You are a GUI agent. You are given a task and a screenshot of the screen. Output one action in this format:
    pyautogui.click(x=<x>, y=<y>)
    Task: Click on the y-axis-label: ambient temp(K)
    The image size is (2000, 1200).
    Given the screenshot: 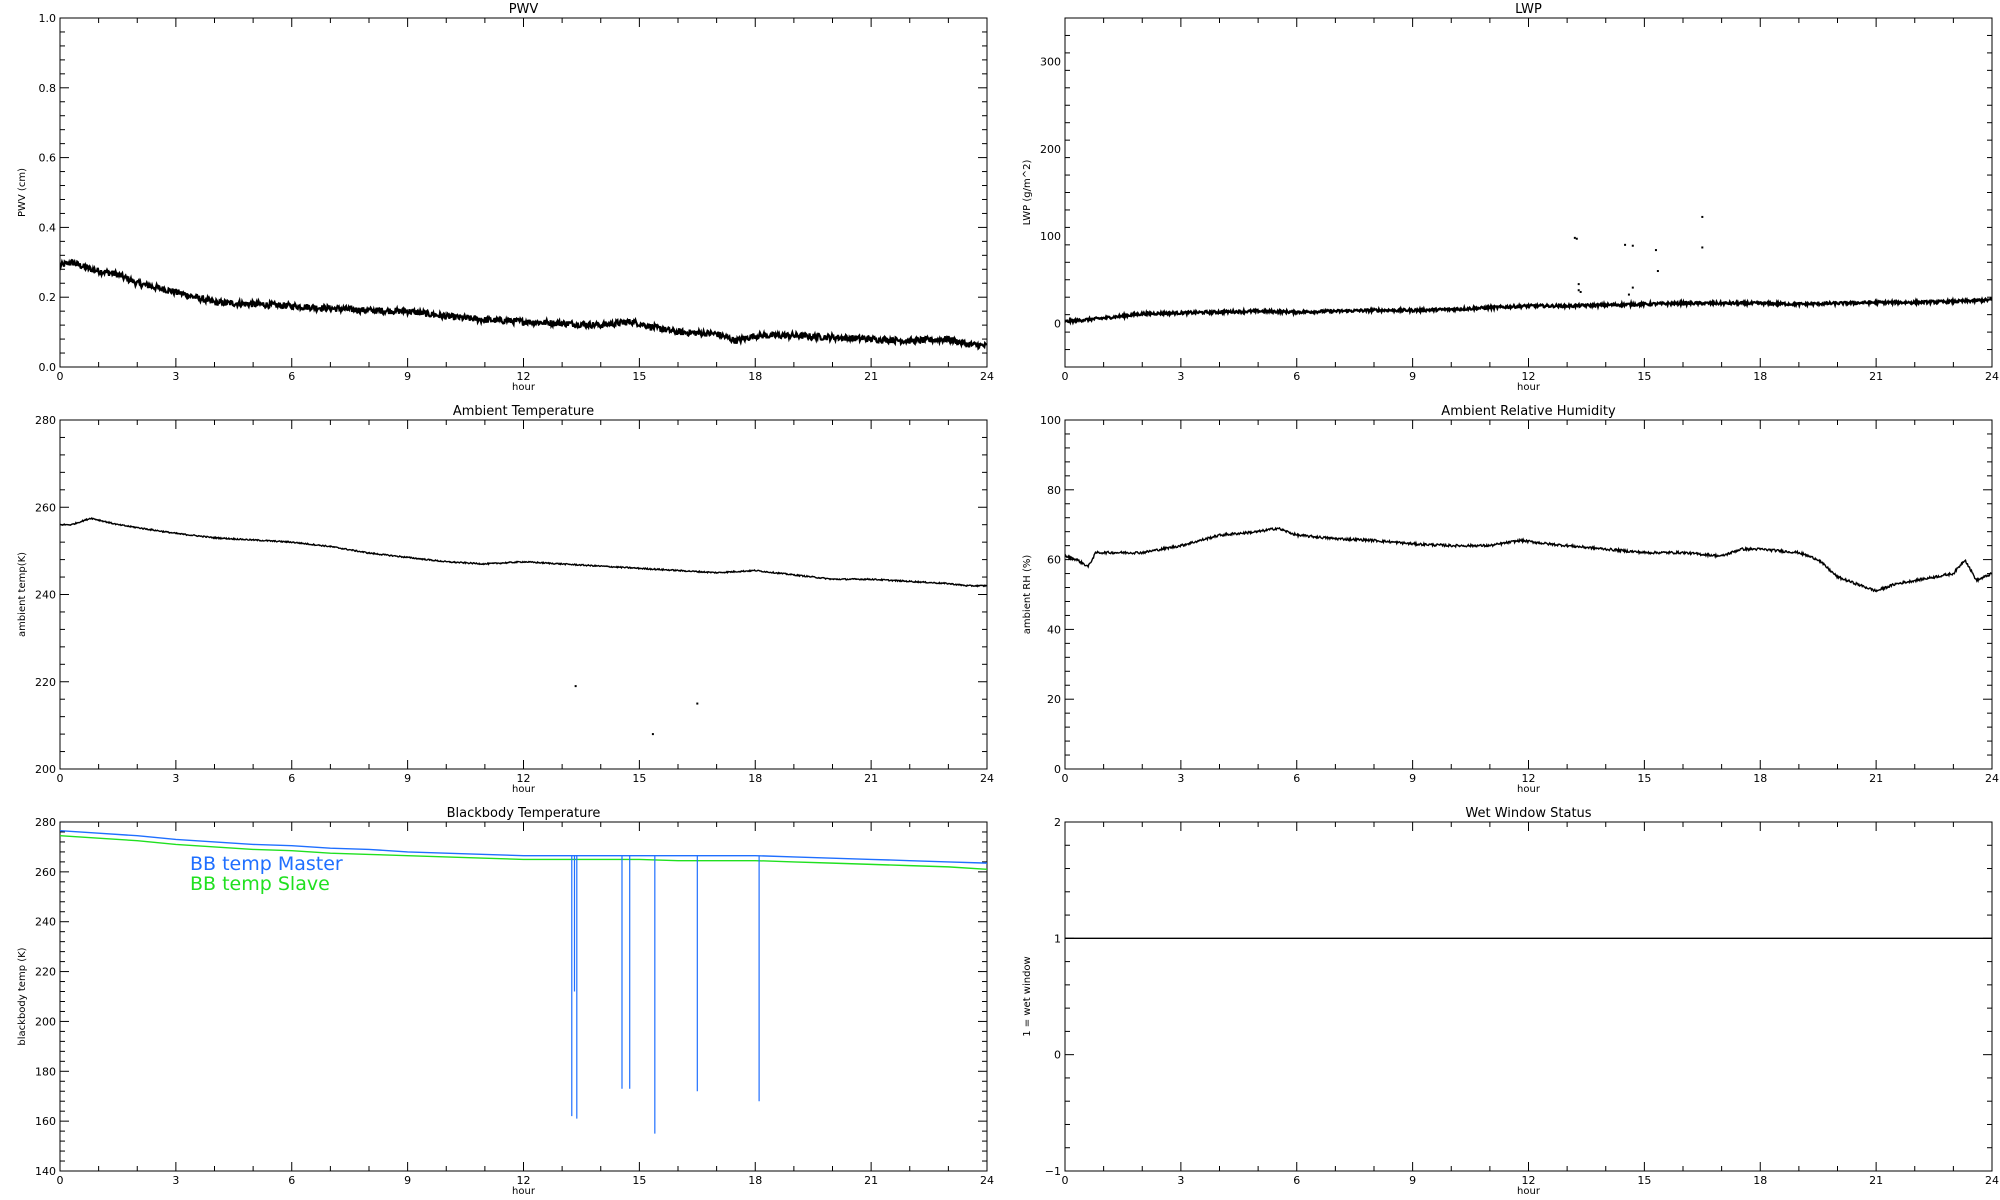 What is the action you would take?
    pyautogui.click(x=22, y=594)
    